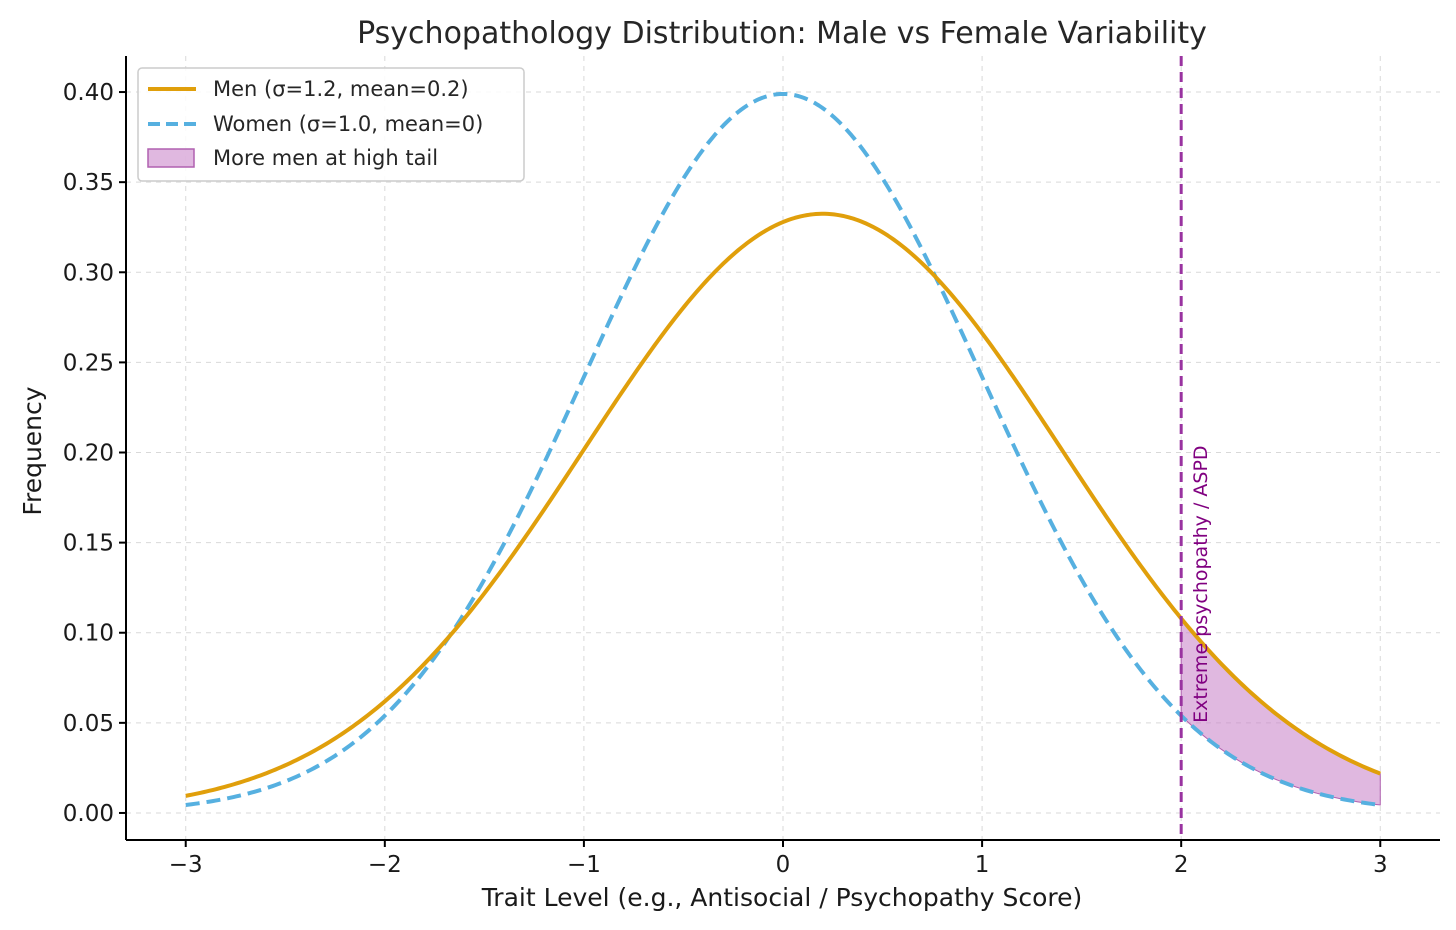  Describe the element at coordinates (341, 89) in the screenshot. I see `legend-men-label: Men (σ=1.2, mean=0.2)` at that location.